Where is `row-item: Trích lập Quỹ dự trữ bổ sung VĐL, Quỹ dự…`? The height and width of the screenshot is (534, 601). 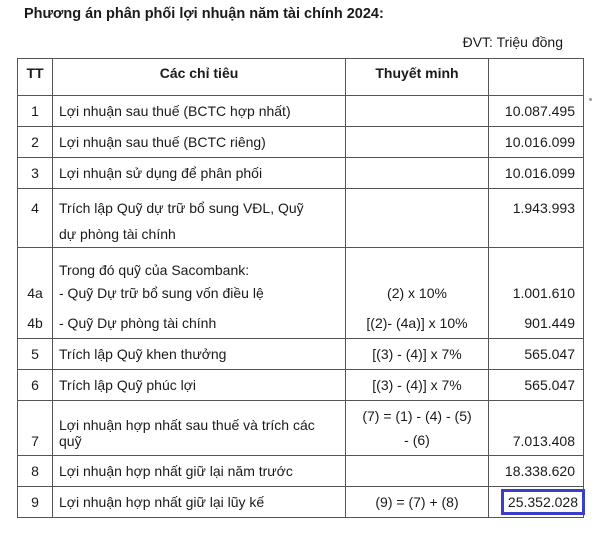 row-item: Trích lập Quỹ dự trữ bổ sung VĐL, Quỹ dự… is located at coordinates (199, 218).